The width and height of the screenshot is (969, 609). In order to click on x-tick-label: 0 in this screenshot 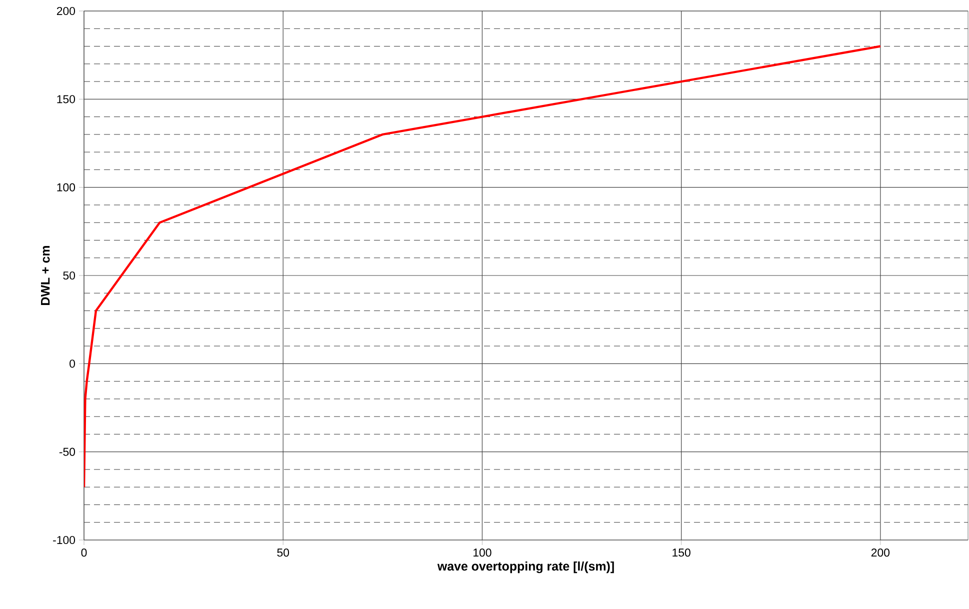, I will do `click(84, 552)`.